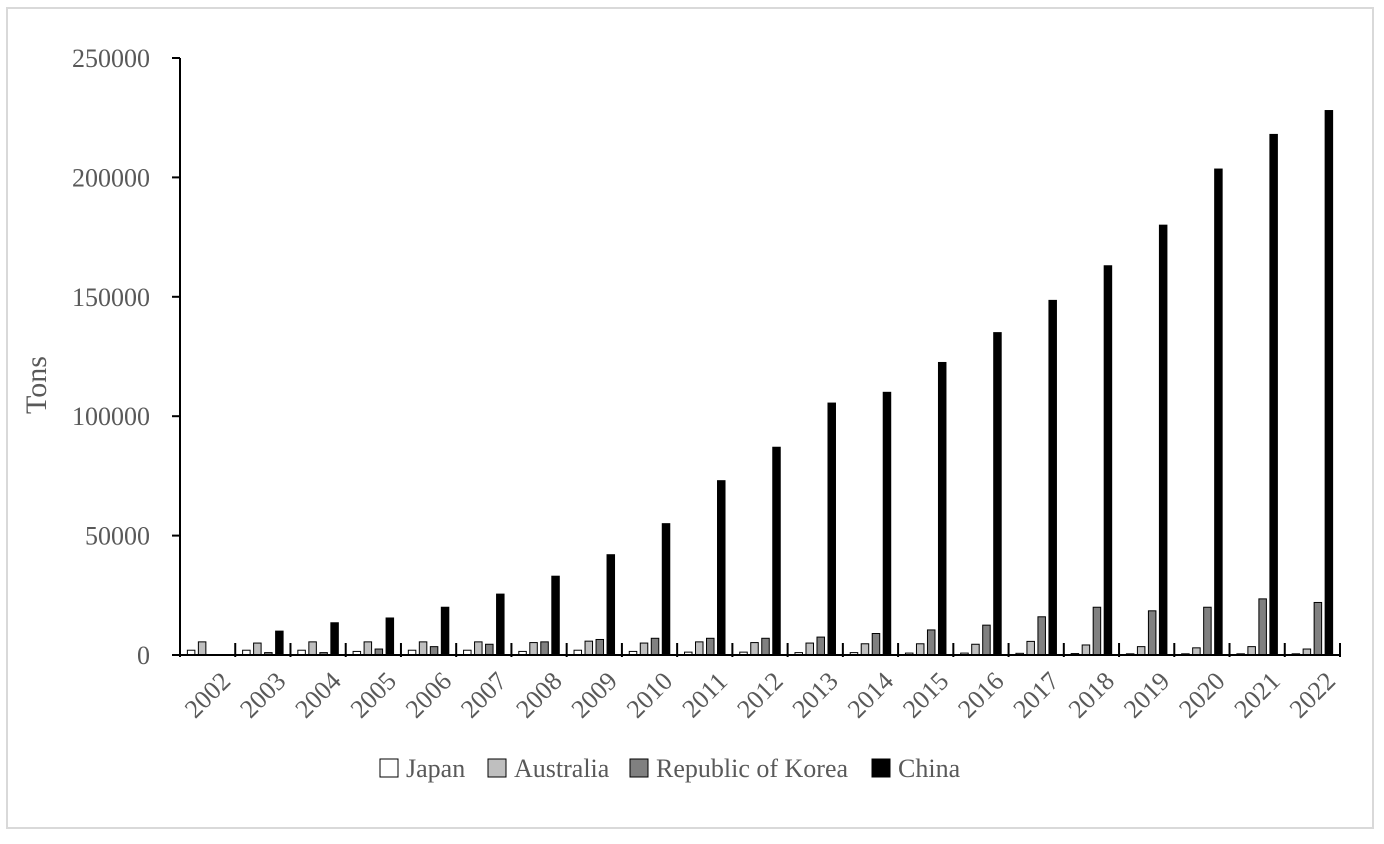  What do you see at coordinates (111, 416) in the screenshot?
I see `y-tick-label: 100000` at bounding box center [111, 416].